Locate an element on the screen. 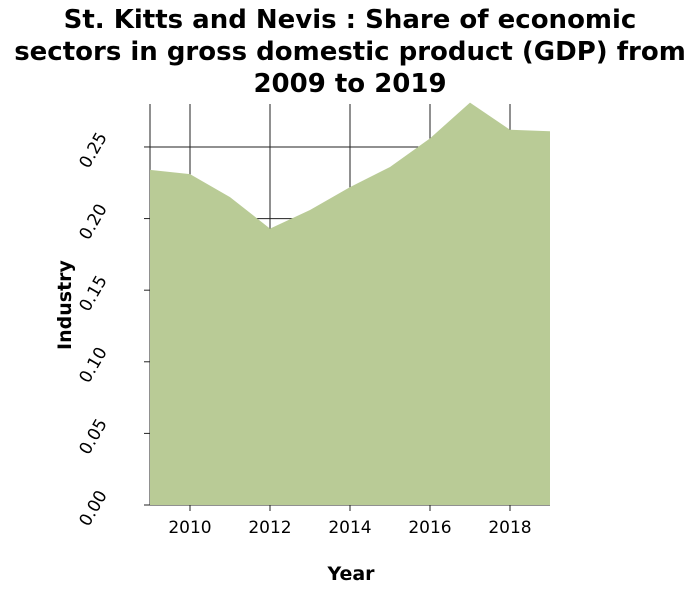 The width and height of the screenshot is (700, 594). y-axis-label: Industry is located at coordinates (65, 304).